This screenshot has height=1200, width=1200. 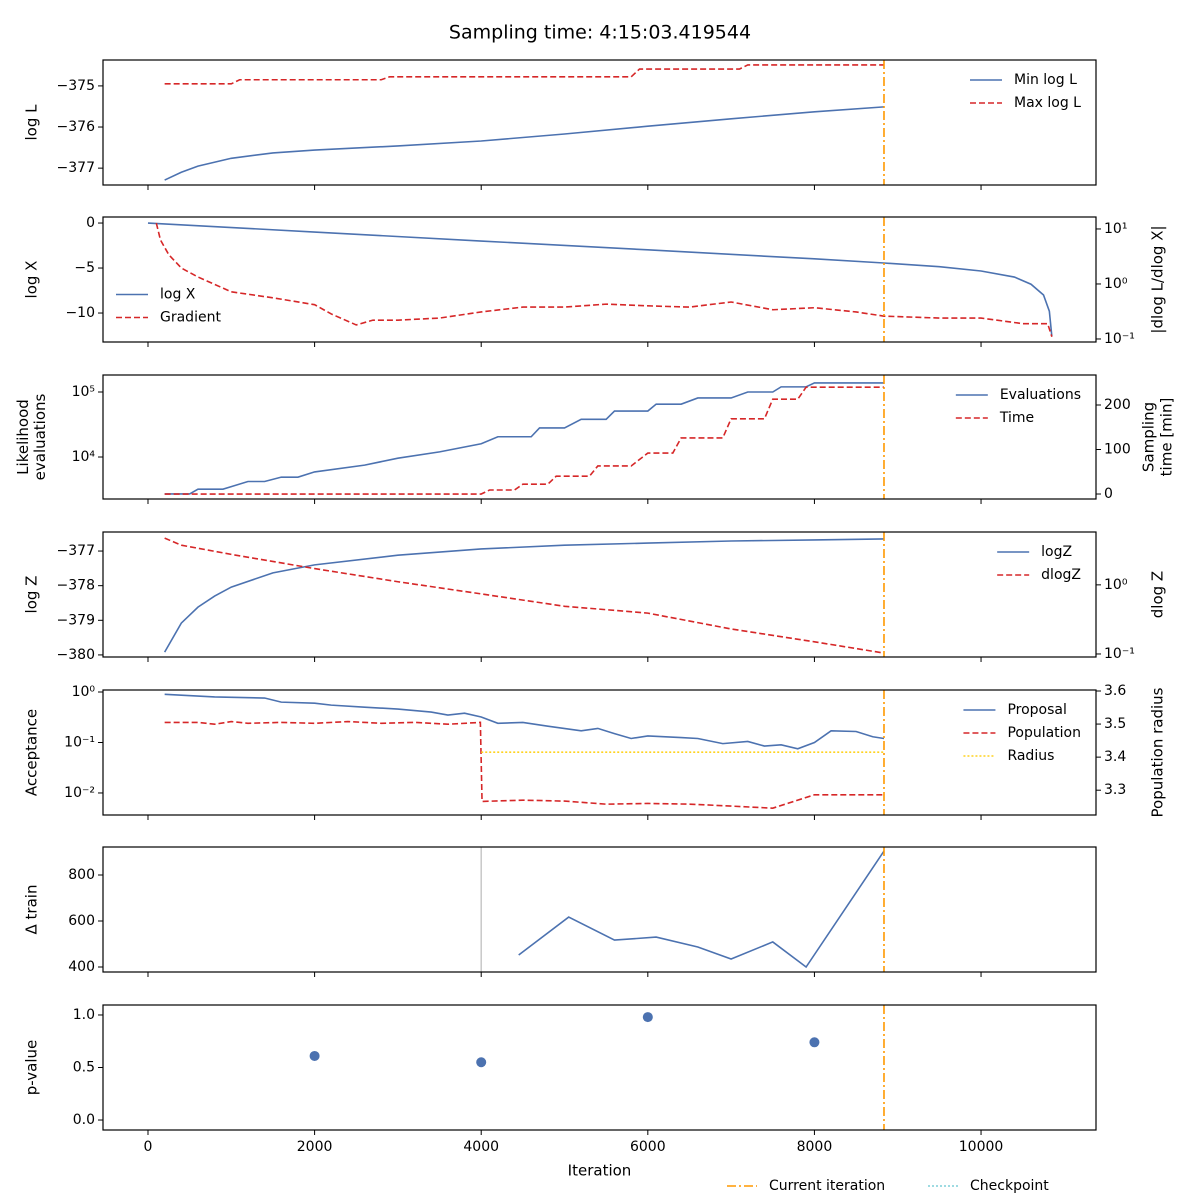 What do you see at coordinates (315, 1147) in the screenshot?
I see `x-tick-label: 2000` at bounding box center [315, 1147].